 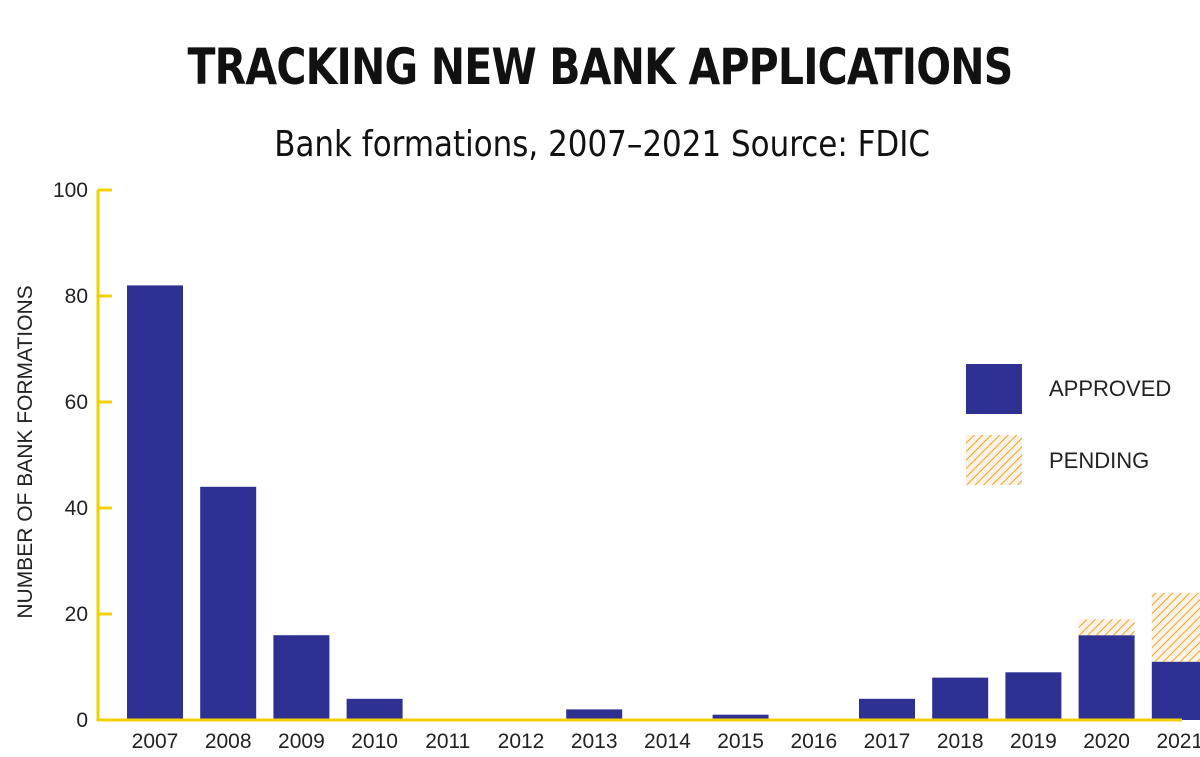 I want to click on legend-swatch-pending, so click(x=994, y=460).